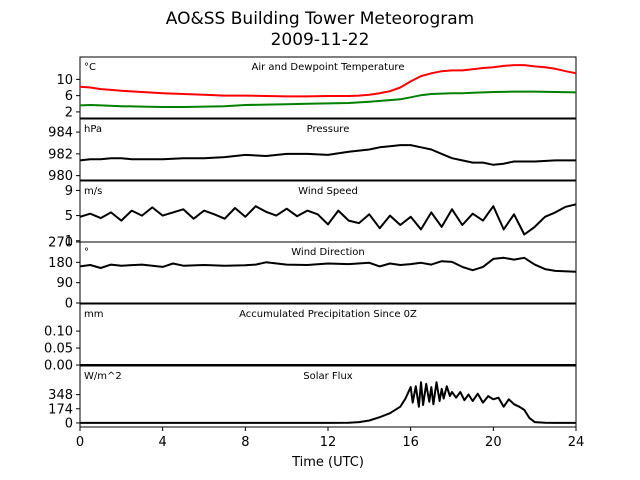 This screenshot has width=640, height=480. I want to click on x-tick-label: 8, so click(245, 442).